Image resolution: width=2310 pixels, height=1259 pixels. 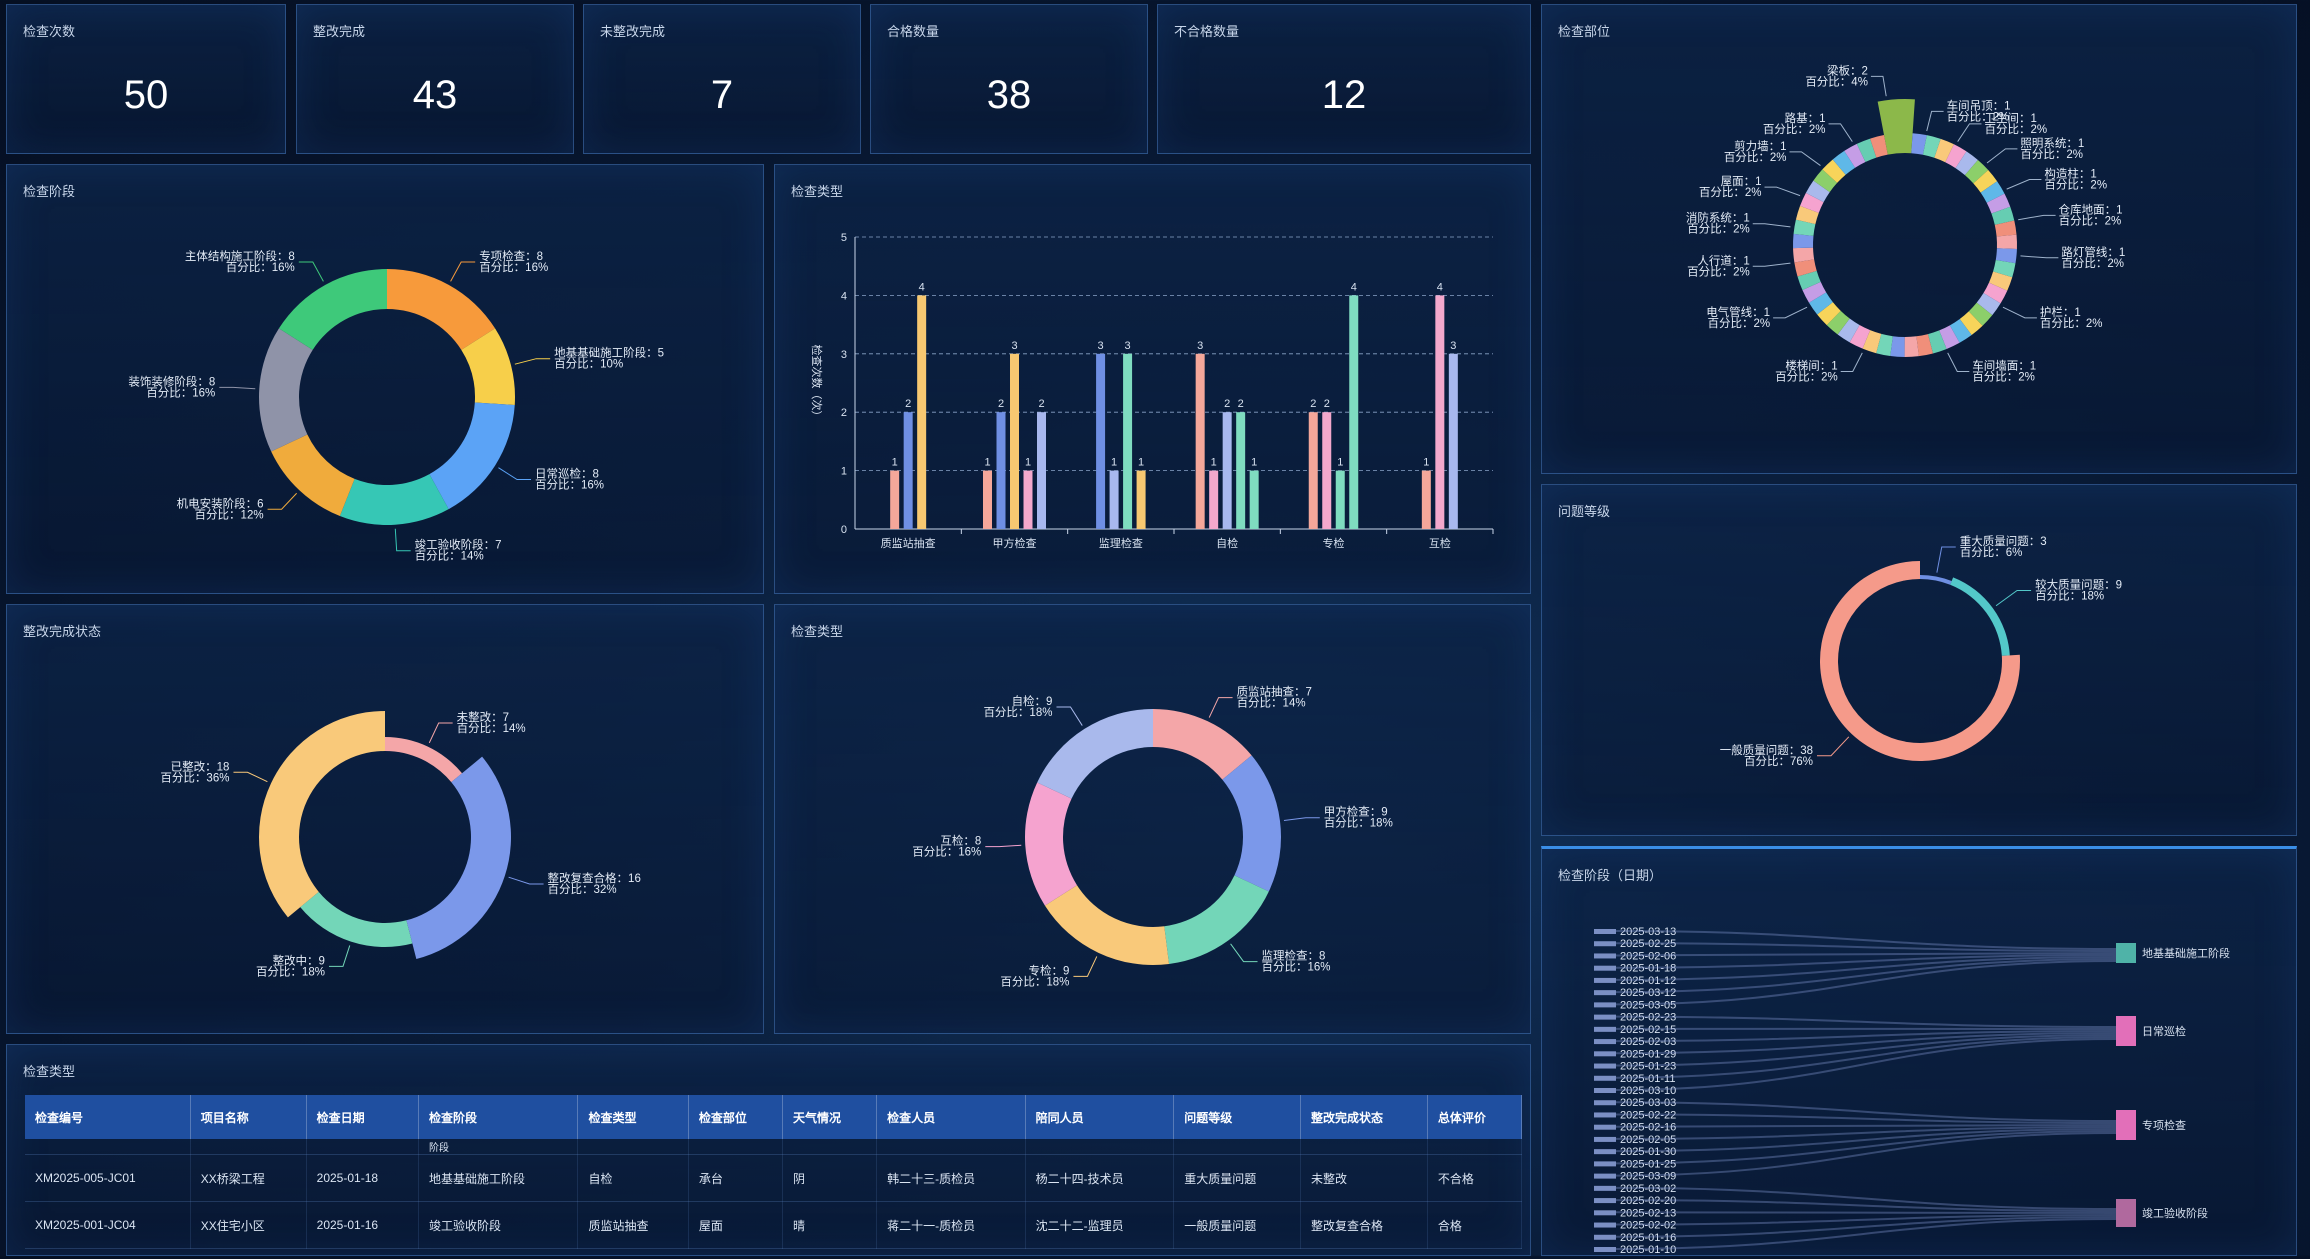 I want to click on table-header-cell: 检查编号, so click(x=107, y=1117).